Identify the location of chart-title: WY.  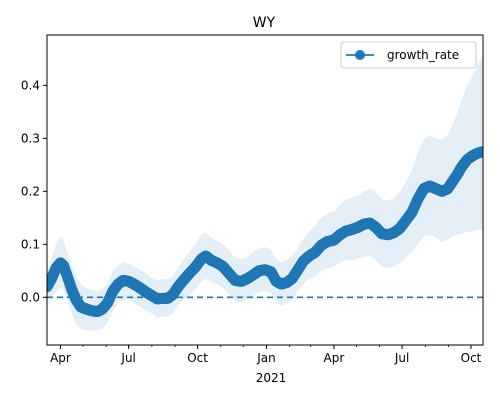
(264, 23).